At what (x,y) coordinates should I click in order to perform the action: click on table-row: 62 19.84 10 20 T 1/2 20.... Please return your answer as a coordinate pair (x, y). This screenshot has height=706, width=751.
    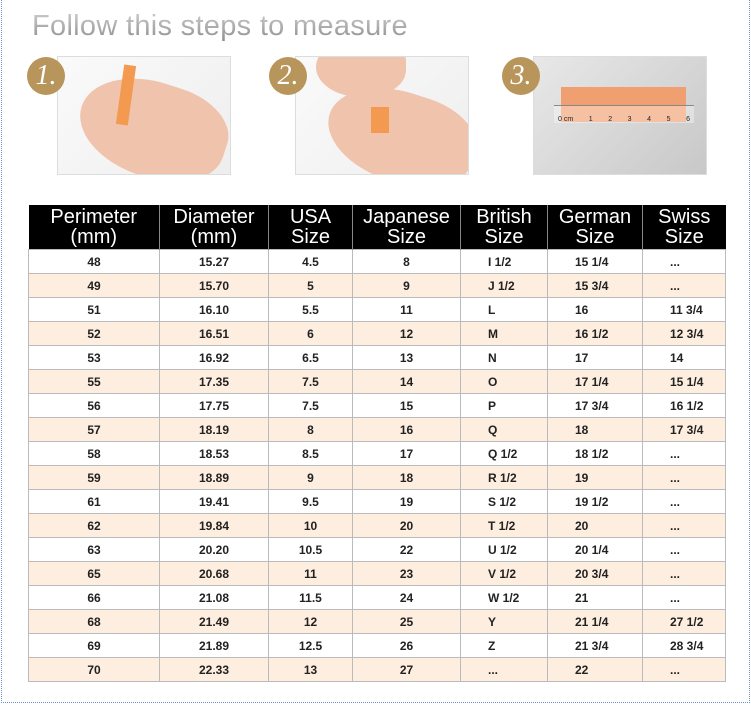
    Looking at the image, I should click on (377, 525).